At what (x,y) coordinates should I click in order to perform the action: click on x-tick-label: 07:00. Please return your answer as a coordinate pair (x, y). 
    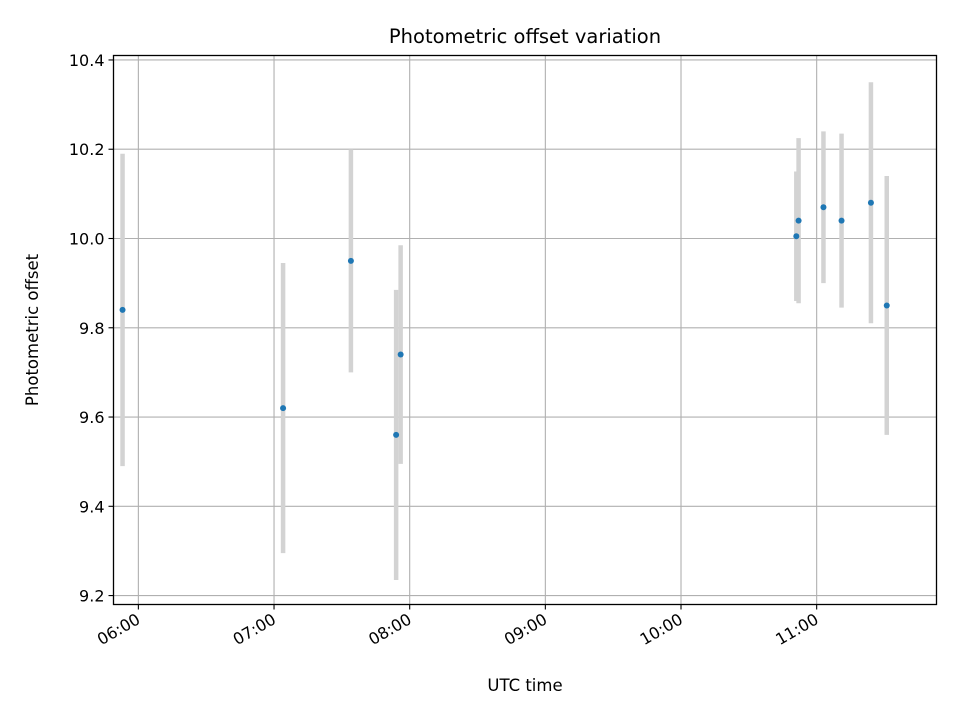
    Looking at the image, I should click on (254, 630).